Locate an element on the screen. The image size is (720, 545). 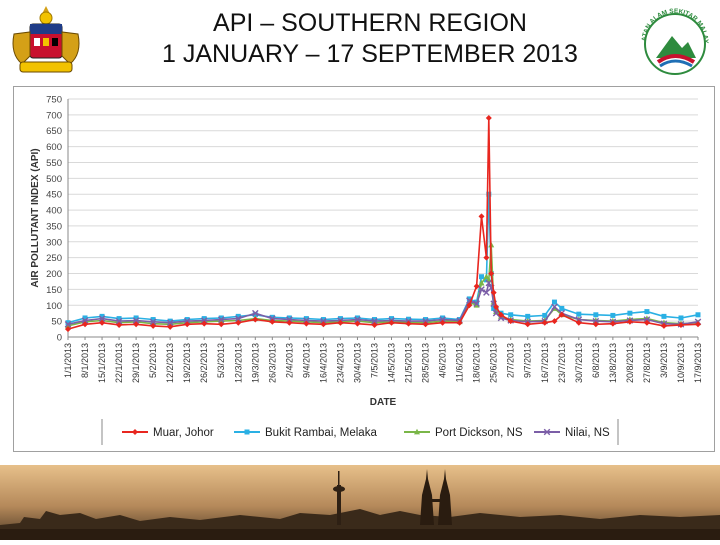
legend-label-port-dickson-ns: Port Dickson, NS is located at coordinates (479, 433).